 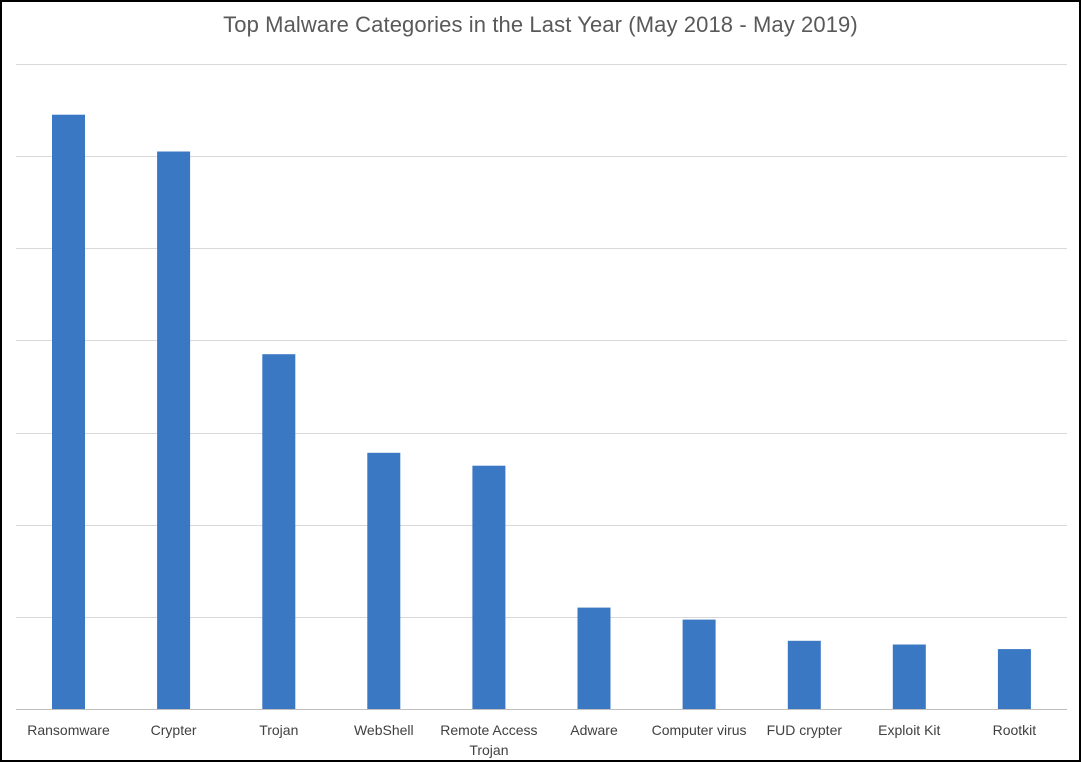 I want to click on x-tick-label: Computer virus, so click(x=699, y=730).